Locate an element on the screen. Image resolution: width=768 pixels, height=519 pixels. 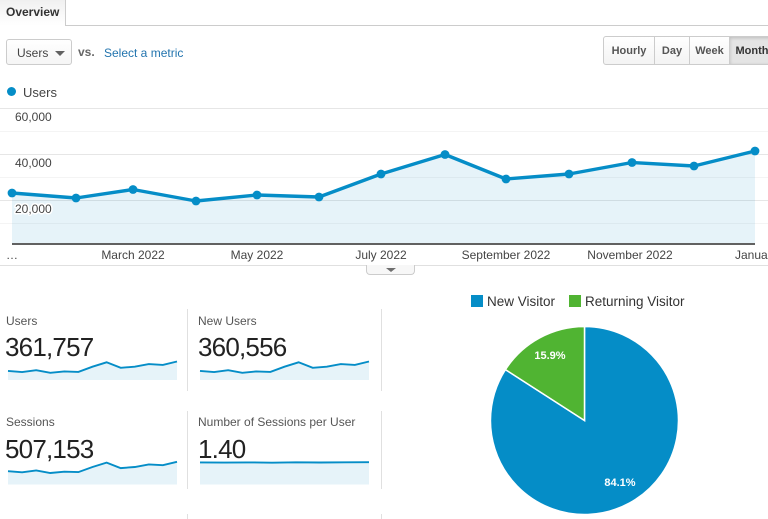
svg-text: May 2022 is located at coordinates (257, 255).